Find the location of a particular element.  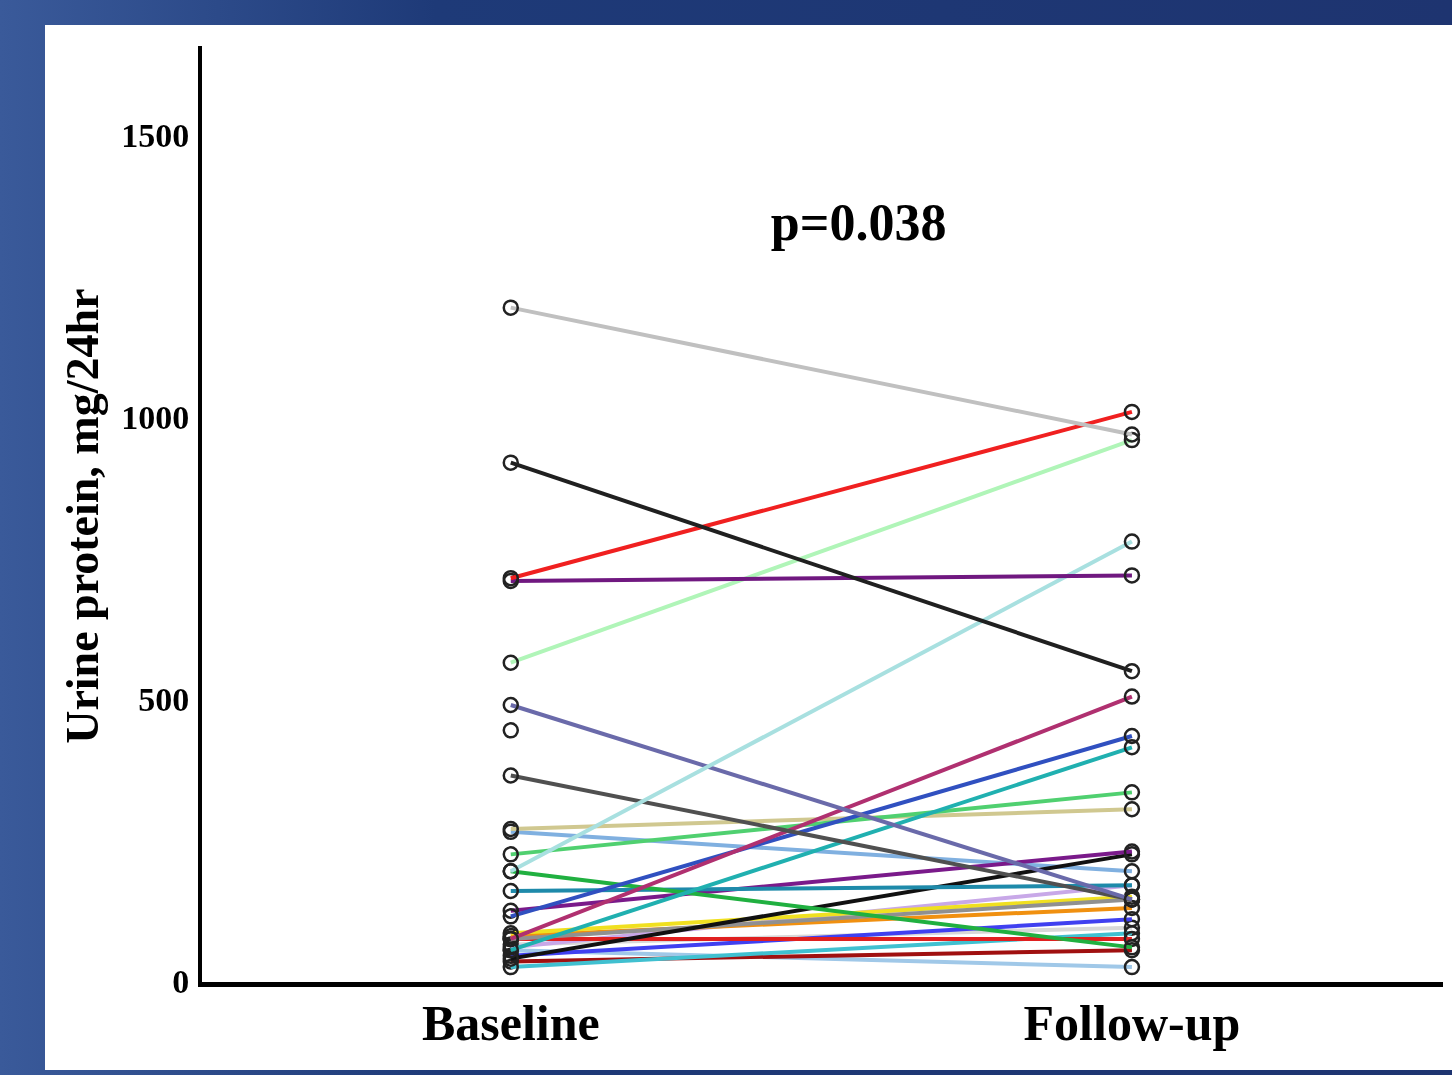

y-tick-label: 1000 is located at coordinates (155, 418).